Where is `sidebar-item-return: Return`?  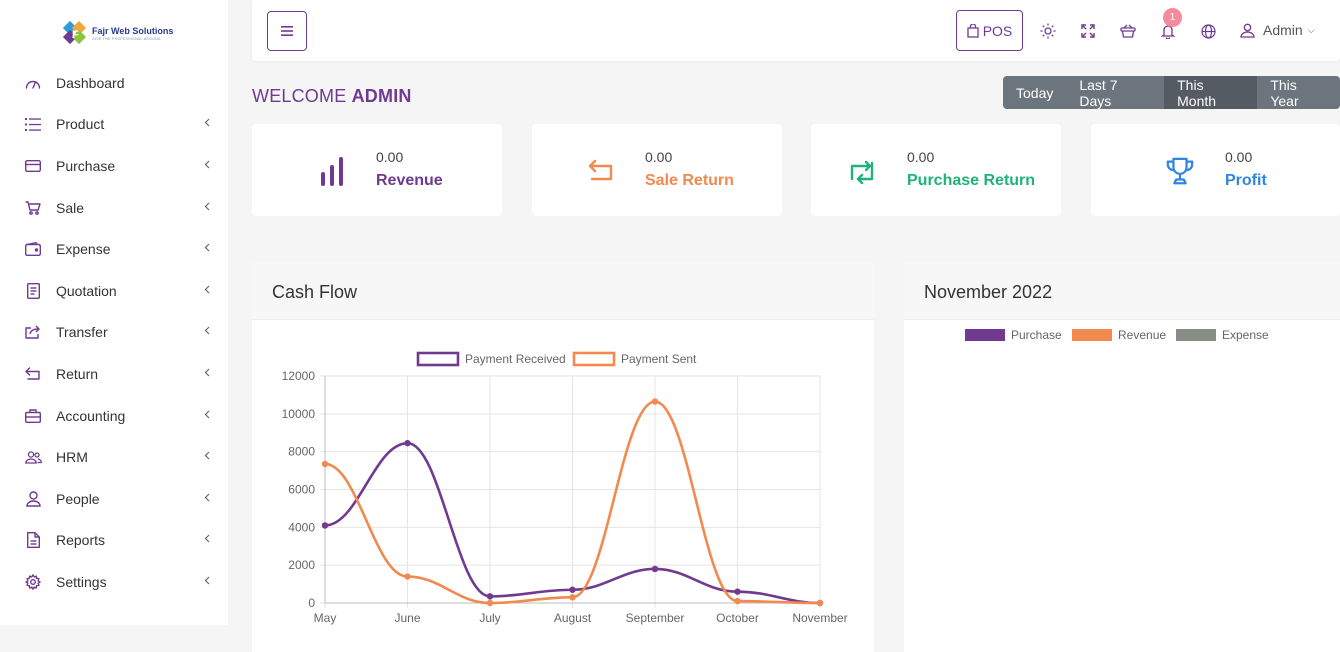 sidebar-item-return: Return is located at coordinates (114, 374).